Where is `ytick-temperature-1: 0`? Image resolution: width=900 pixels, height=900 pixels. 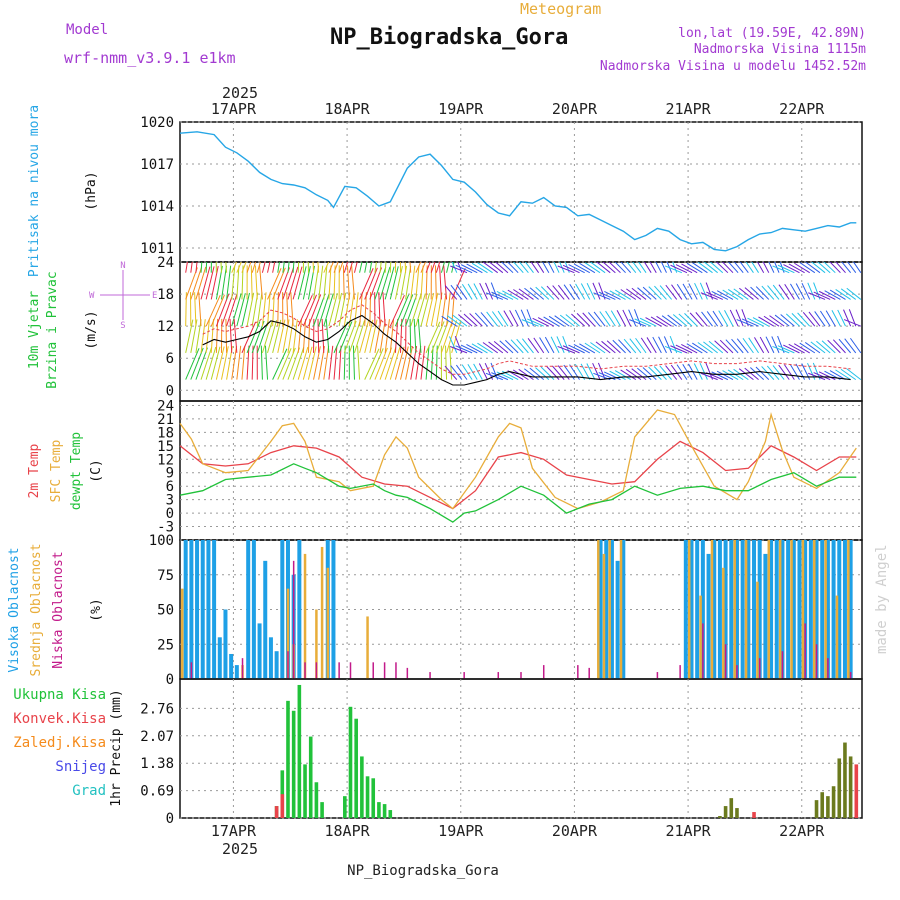
ytick-temperature-1: 0 is located at coordinates (170, 514).